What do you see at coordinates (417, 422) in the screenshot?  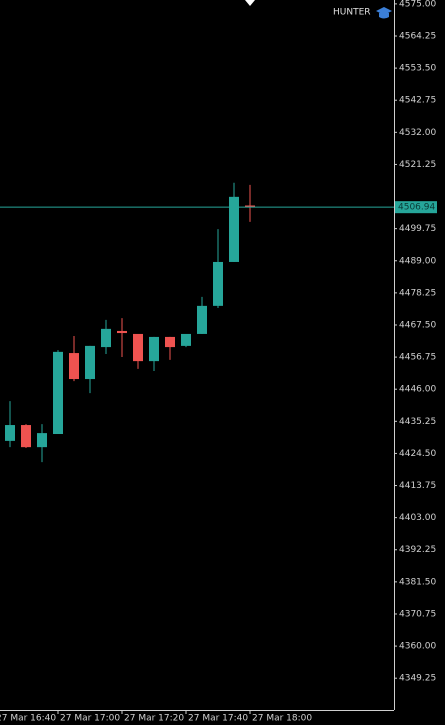 I see `y-tick-label: 4435.25` at bounding box center [417, 422].